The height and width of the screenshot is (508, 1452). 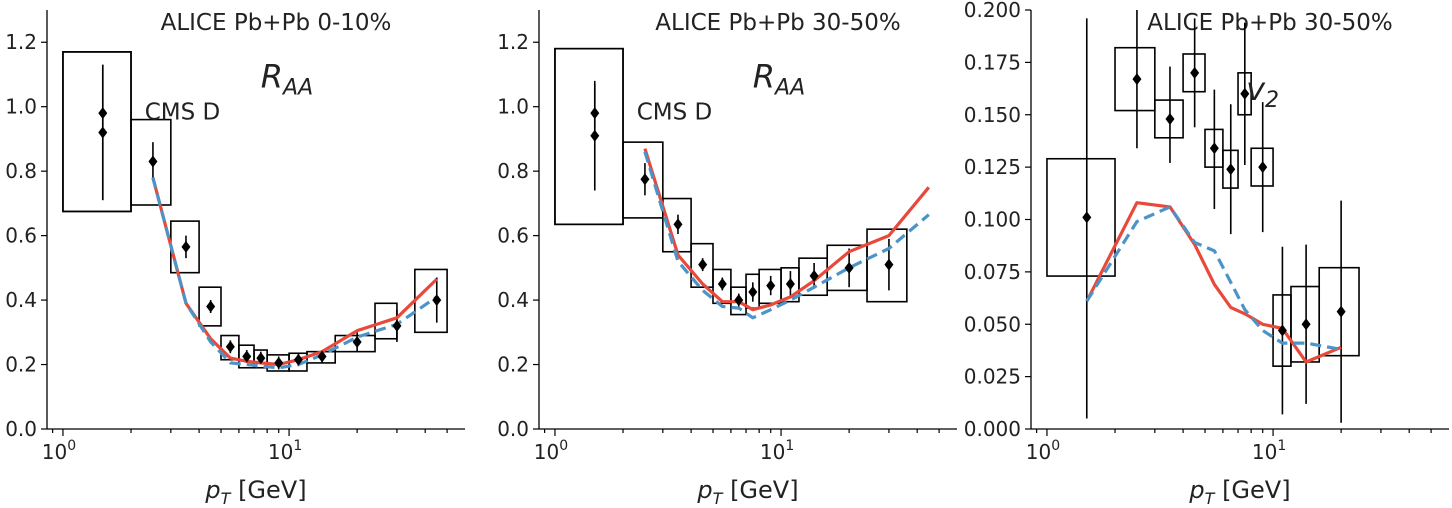 What do you see at coordinates (992, 11) in the screenshot?
I see `y-tick-label: 0.200` at bounding box center [992, 11].